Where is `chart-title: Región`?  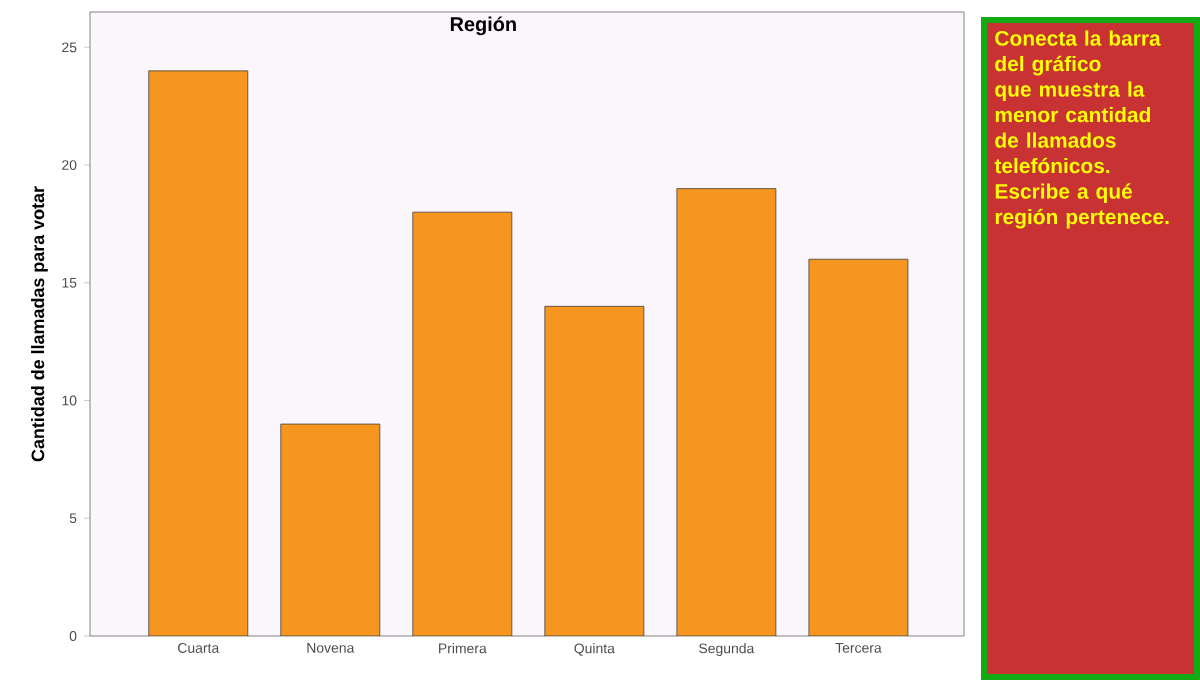
chart-title: Región is located at coordinates (483, 26).